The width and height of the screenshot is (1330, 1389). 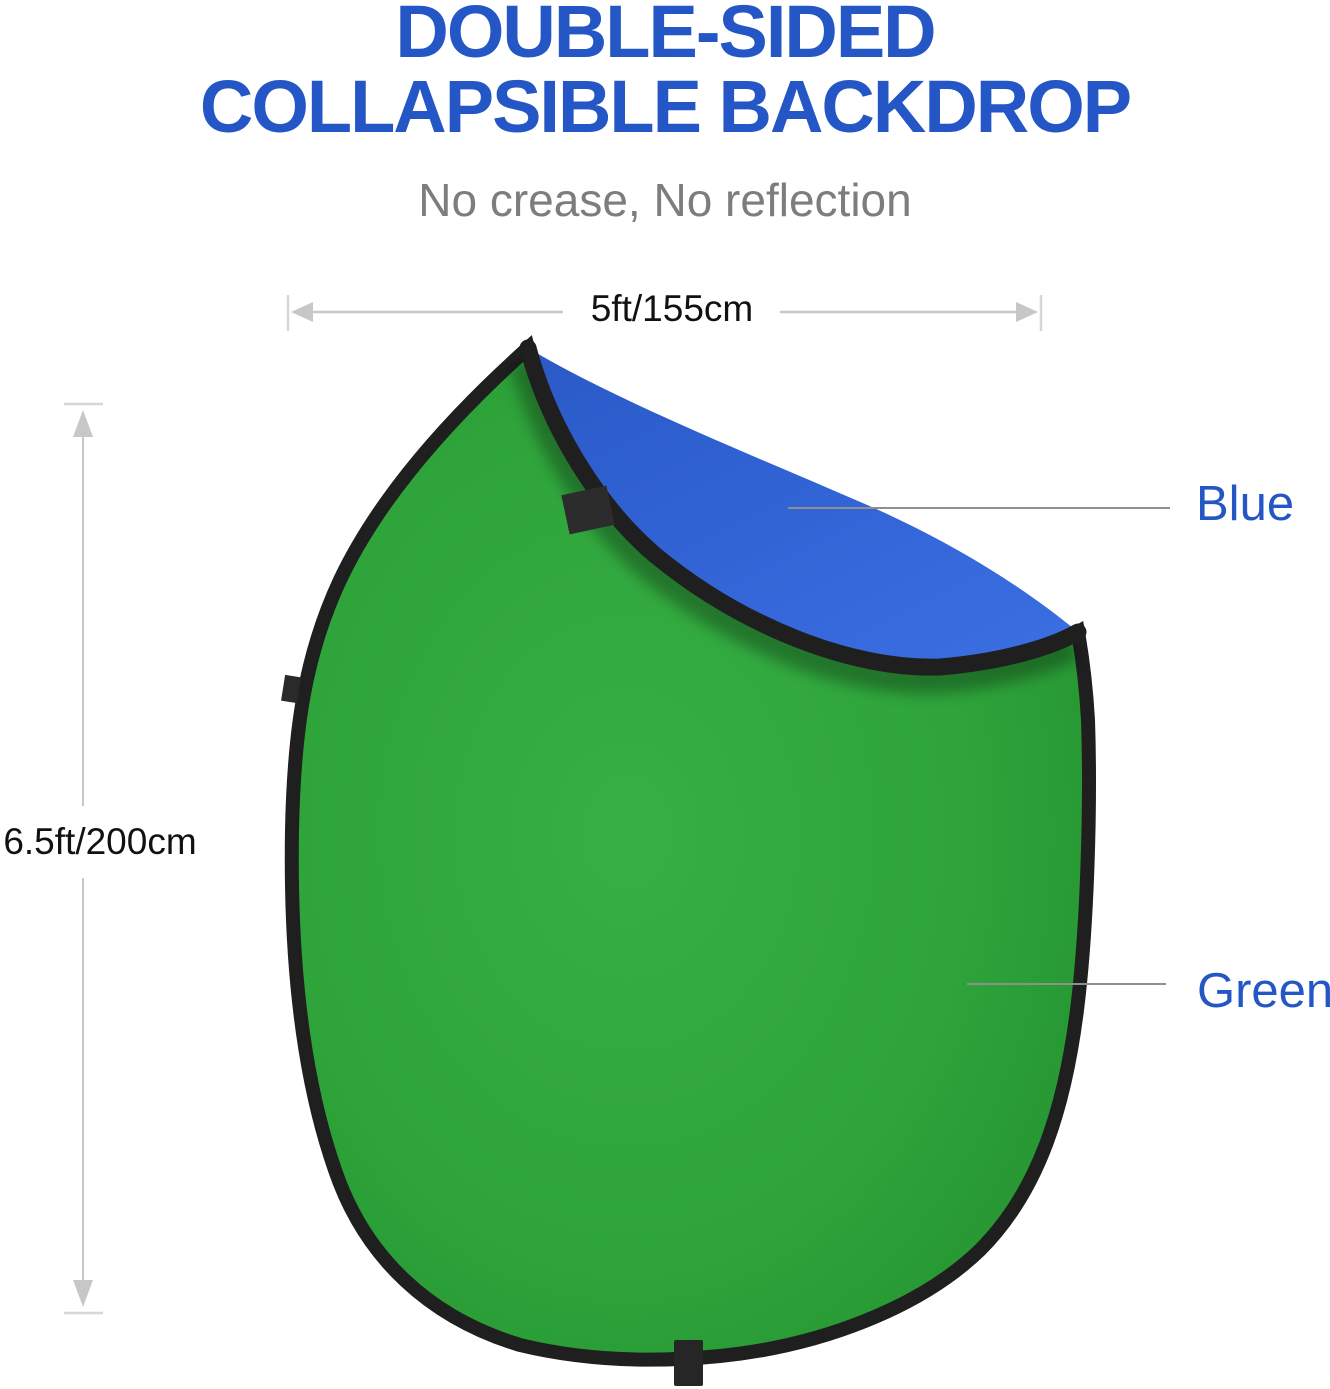 I want to click on green-side-label: Green, so click(x=1263, y=991).